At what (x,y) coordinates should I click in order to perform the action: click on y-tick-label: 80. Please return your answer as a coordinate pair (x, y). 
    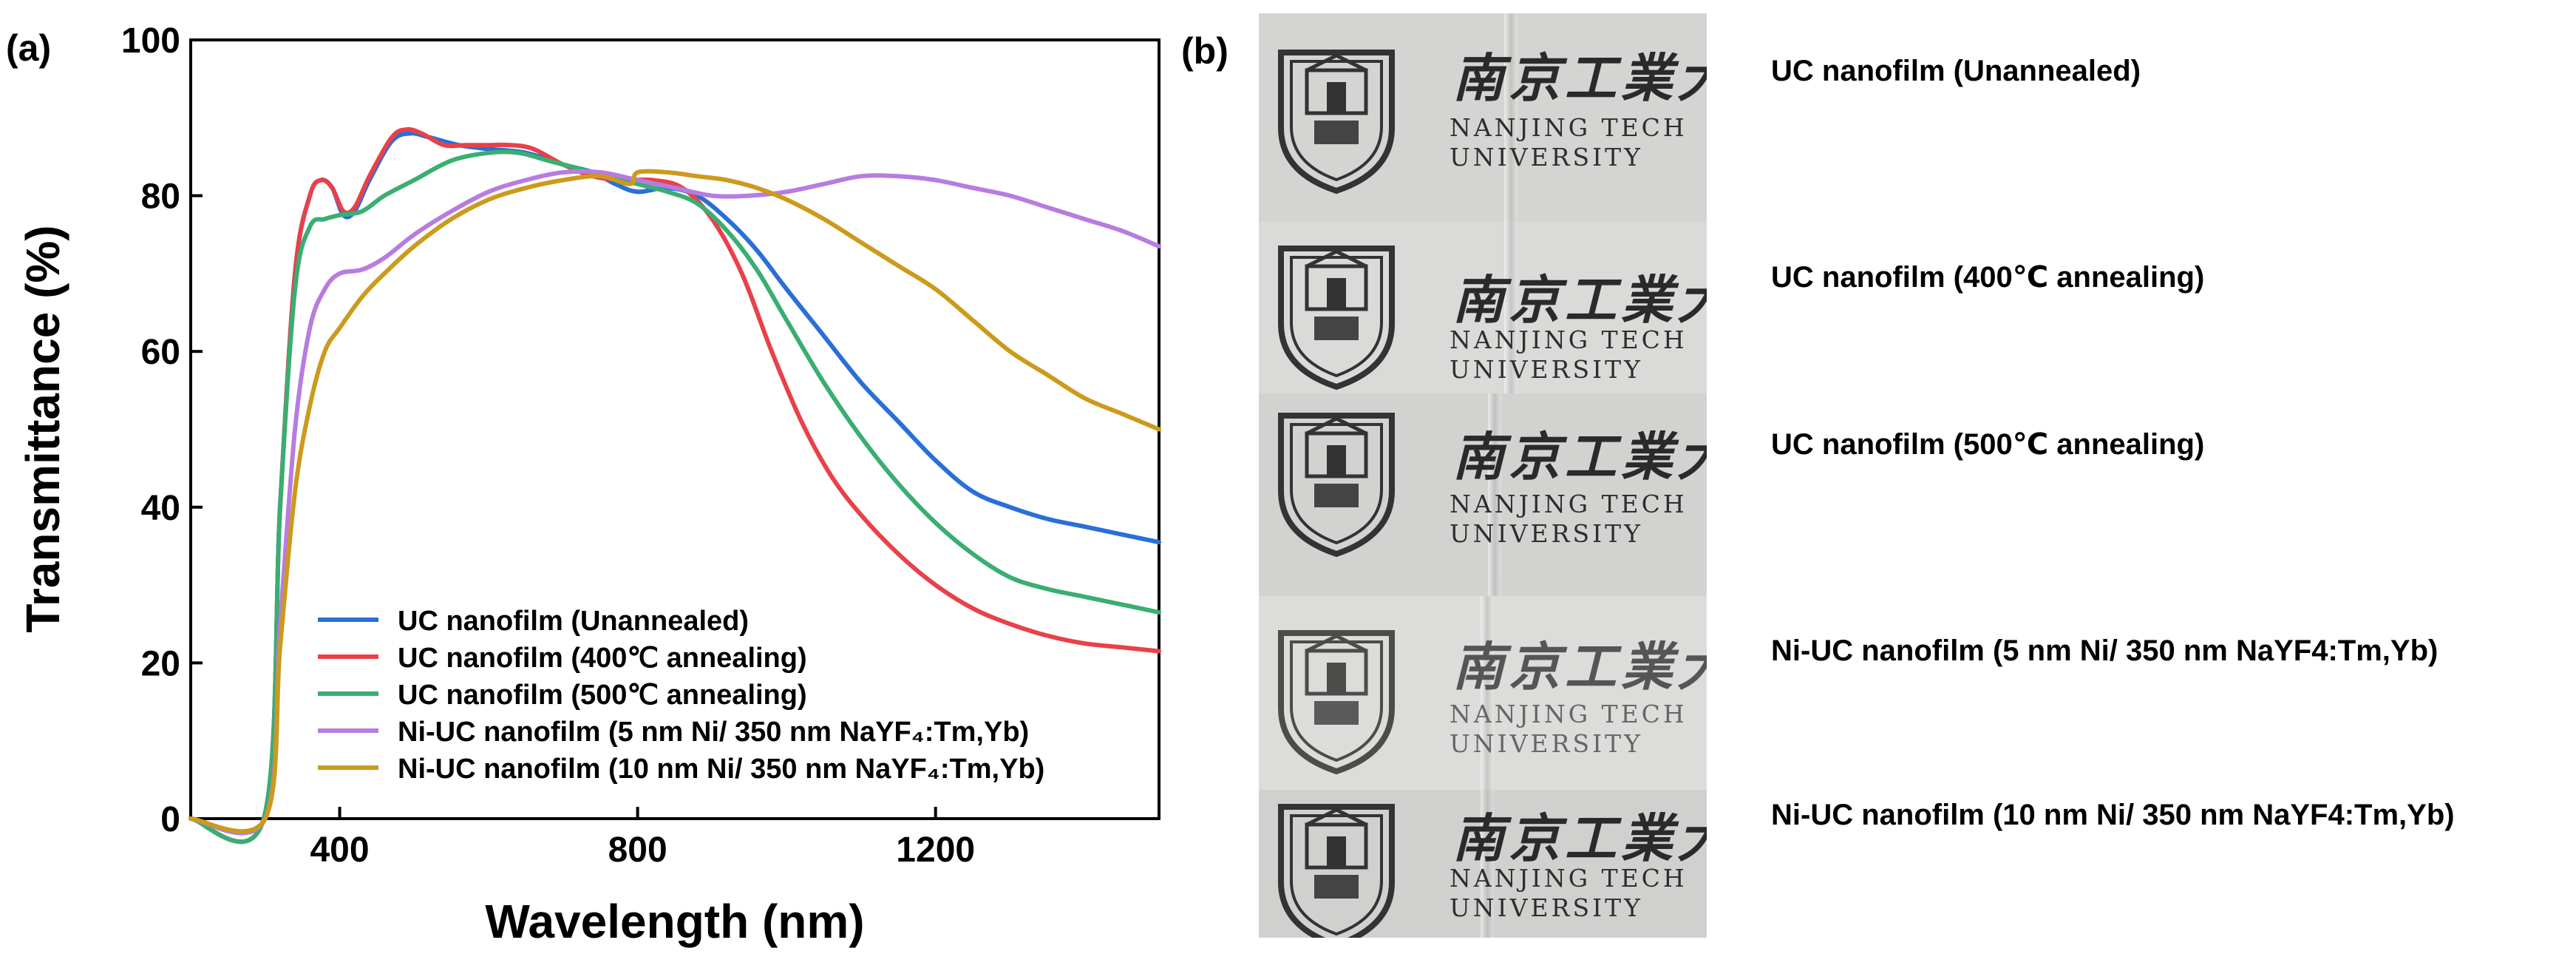
    Looking at the image, I should click on (160, 197).